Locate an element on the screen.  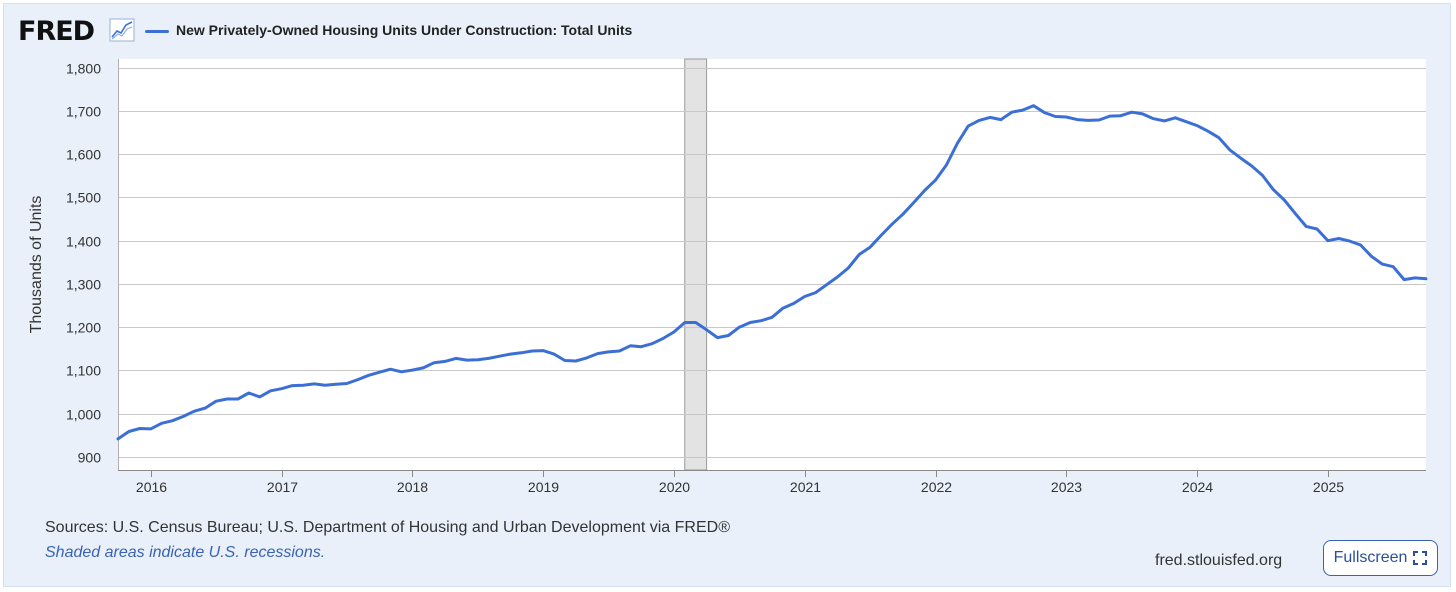
y-tick-label-1700: 1,700 is located at coordinates (83, 112).